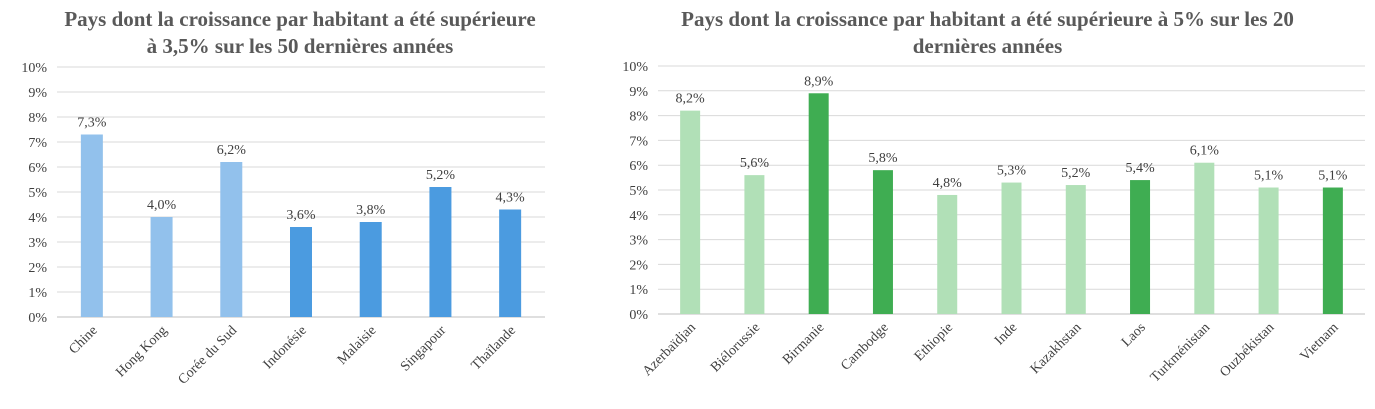  I want to click on category-label-right-0: Azerbaïdjan, so click(669, 349).